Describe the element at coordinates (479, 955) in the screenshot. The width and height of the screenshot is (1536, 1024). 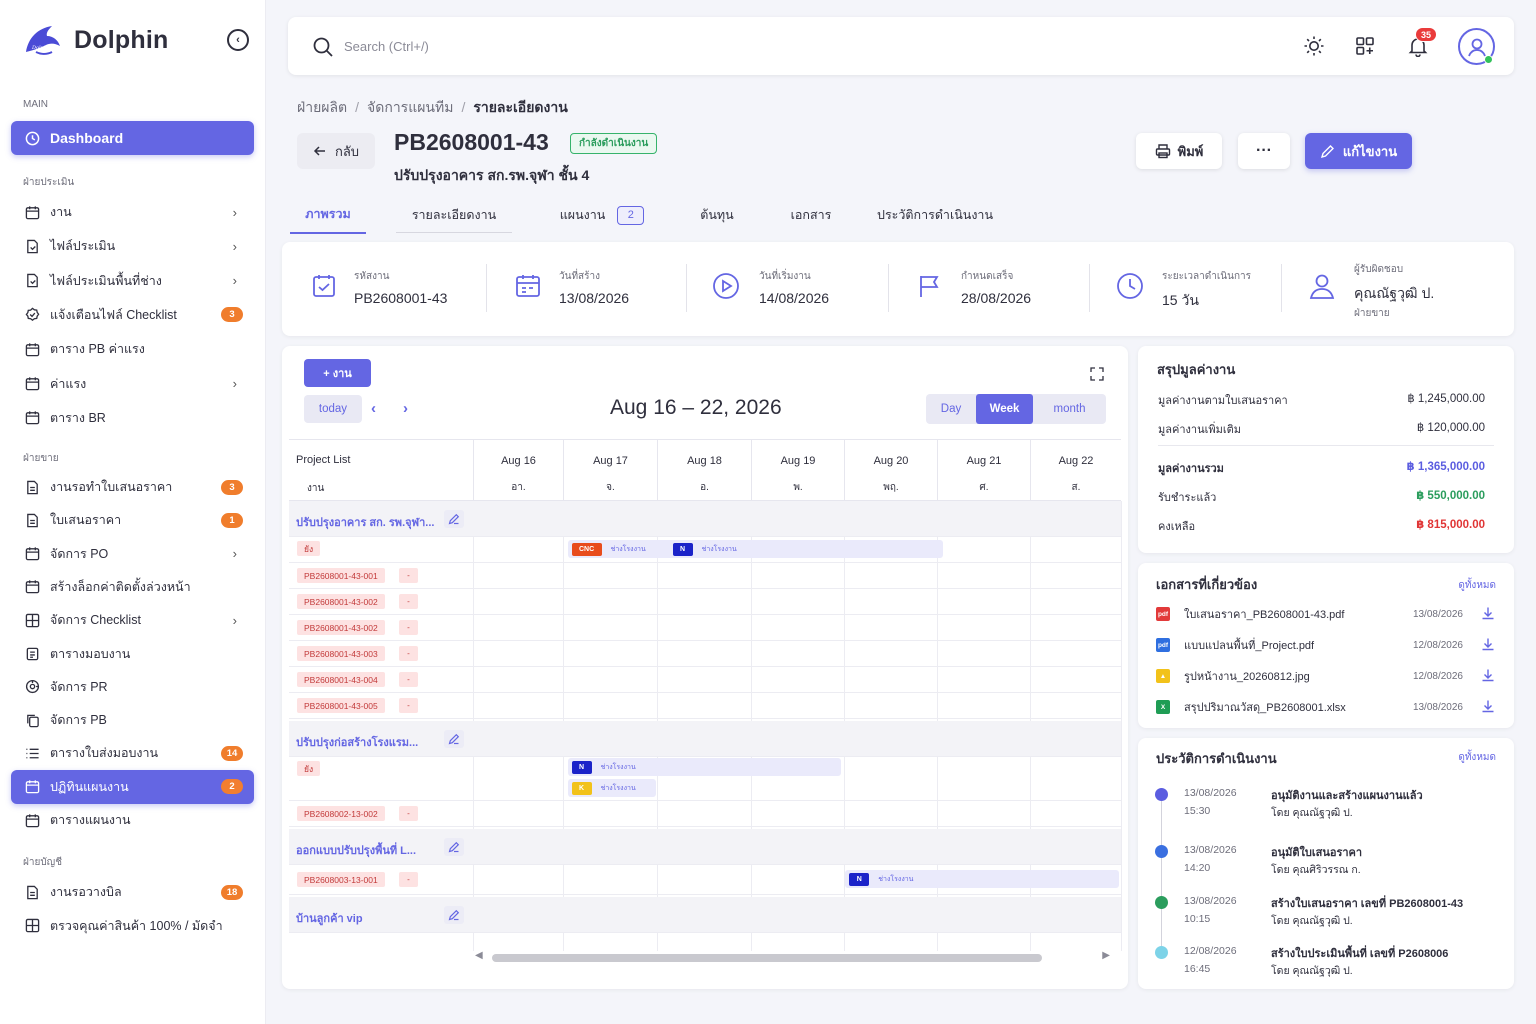
I see `scroll-left-icon: ◀` at that location.